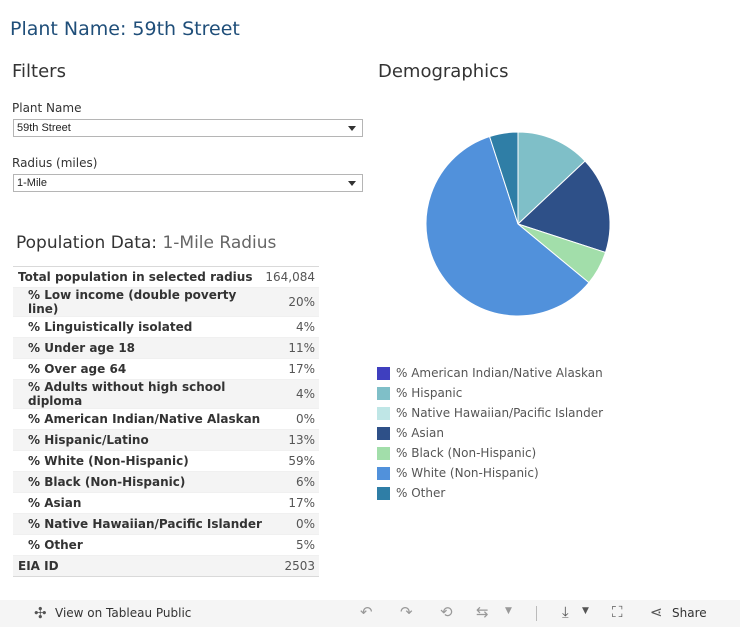 The width and height of the screenshot is (740, 627). Describe the element at coordinates (139, 482) in the screenshot. I see `row-label: % Black (Non-Hispanic)` at that location.